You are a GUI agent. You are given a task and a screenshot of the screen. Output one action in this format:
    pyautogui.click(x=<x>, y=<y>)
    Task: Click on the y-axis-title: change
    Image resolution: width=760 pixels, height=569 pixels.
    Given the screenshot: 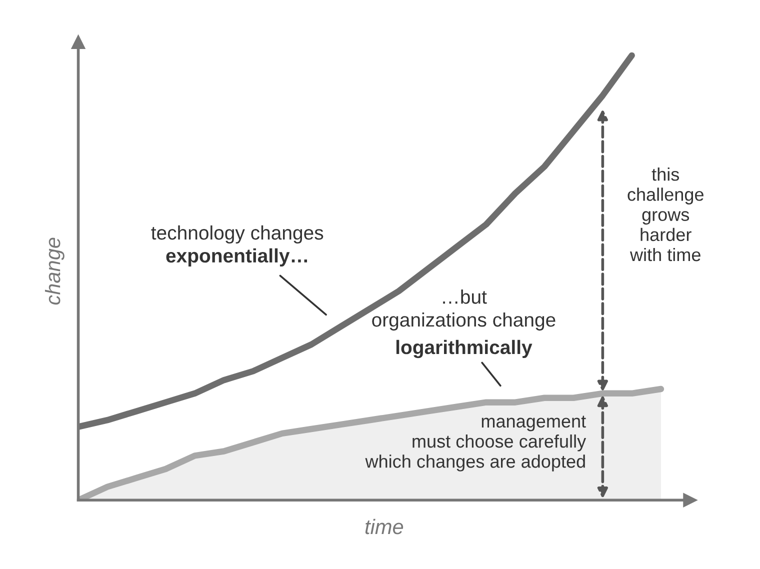 What is the action you would take?
    pyautogui.click(x=54, y=271)
    